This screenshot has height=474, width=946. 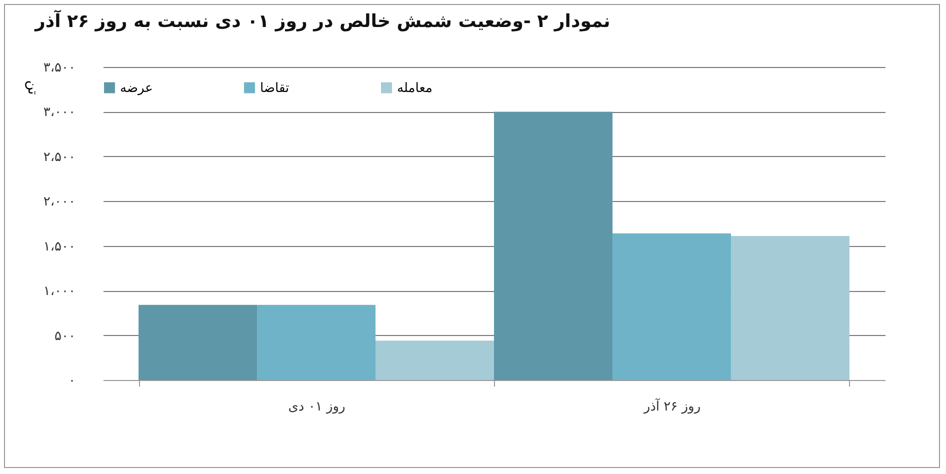 I want to click on legend-label: عرضه, so click(x=136, y=88).